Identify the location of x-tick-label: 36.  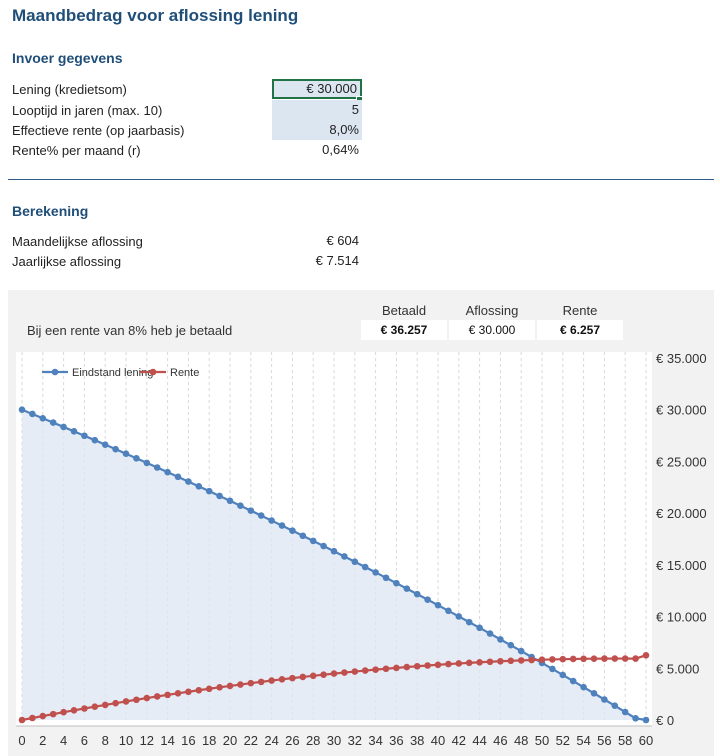
(396, 740).